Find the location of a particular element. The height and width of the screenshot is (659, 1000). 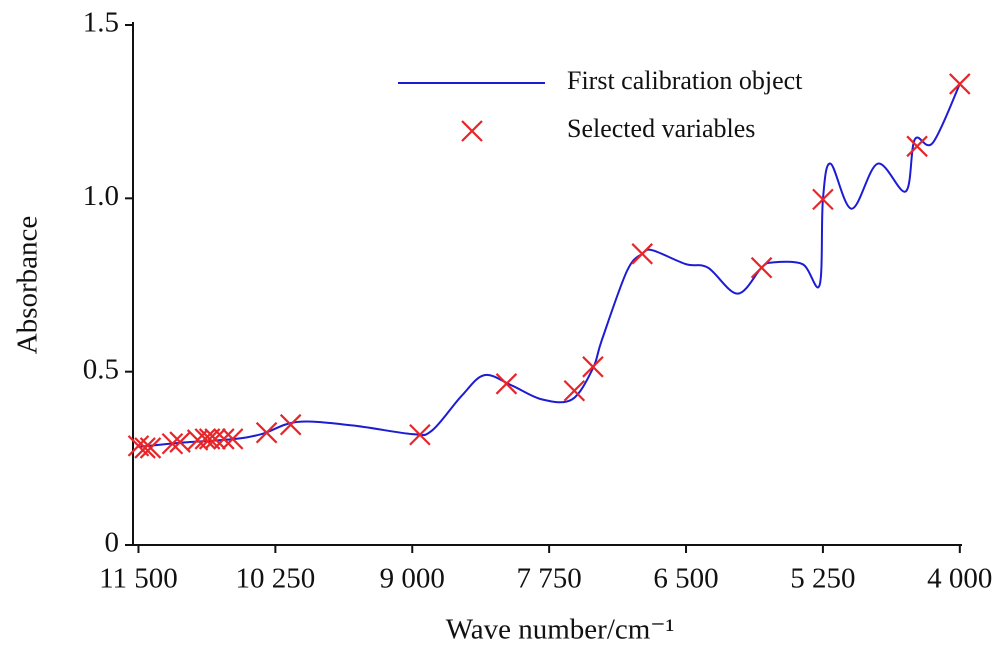

y-axis-label: Absorbance is located at coordinates (28, 285).